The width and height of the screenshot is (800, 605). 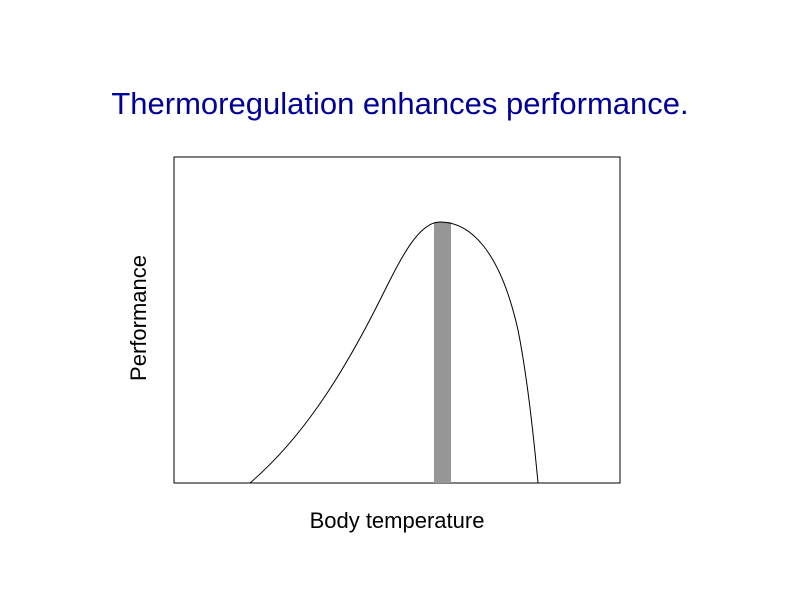 What do you see at coordinates (138, 318) in the screenshot?
I see `y-axis-label: Performance` at bounding box center [138, 318].